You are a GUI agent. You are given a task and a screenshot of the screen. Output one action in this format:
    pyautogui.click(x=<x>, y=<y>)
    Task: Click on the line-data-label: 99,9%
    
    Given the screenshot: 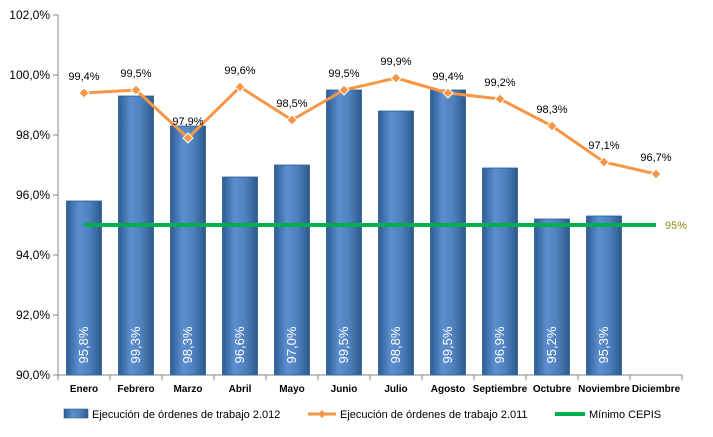 What is the action you would take?
    pyautogui.click(x=395, y=62)
    